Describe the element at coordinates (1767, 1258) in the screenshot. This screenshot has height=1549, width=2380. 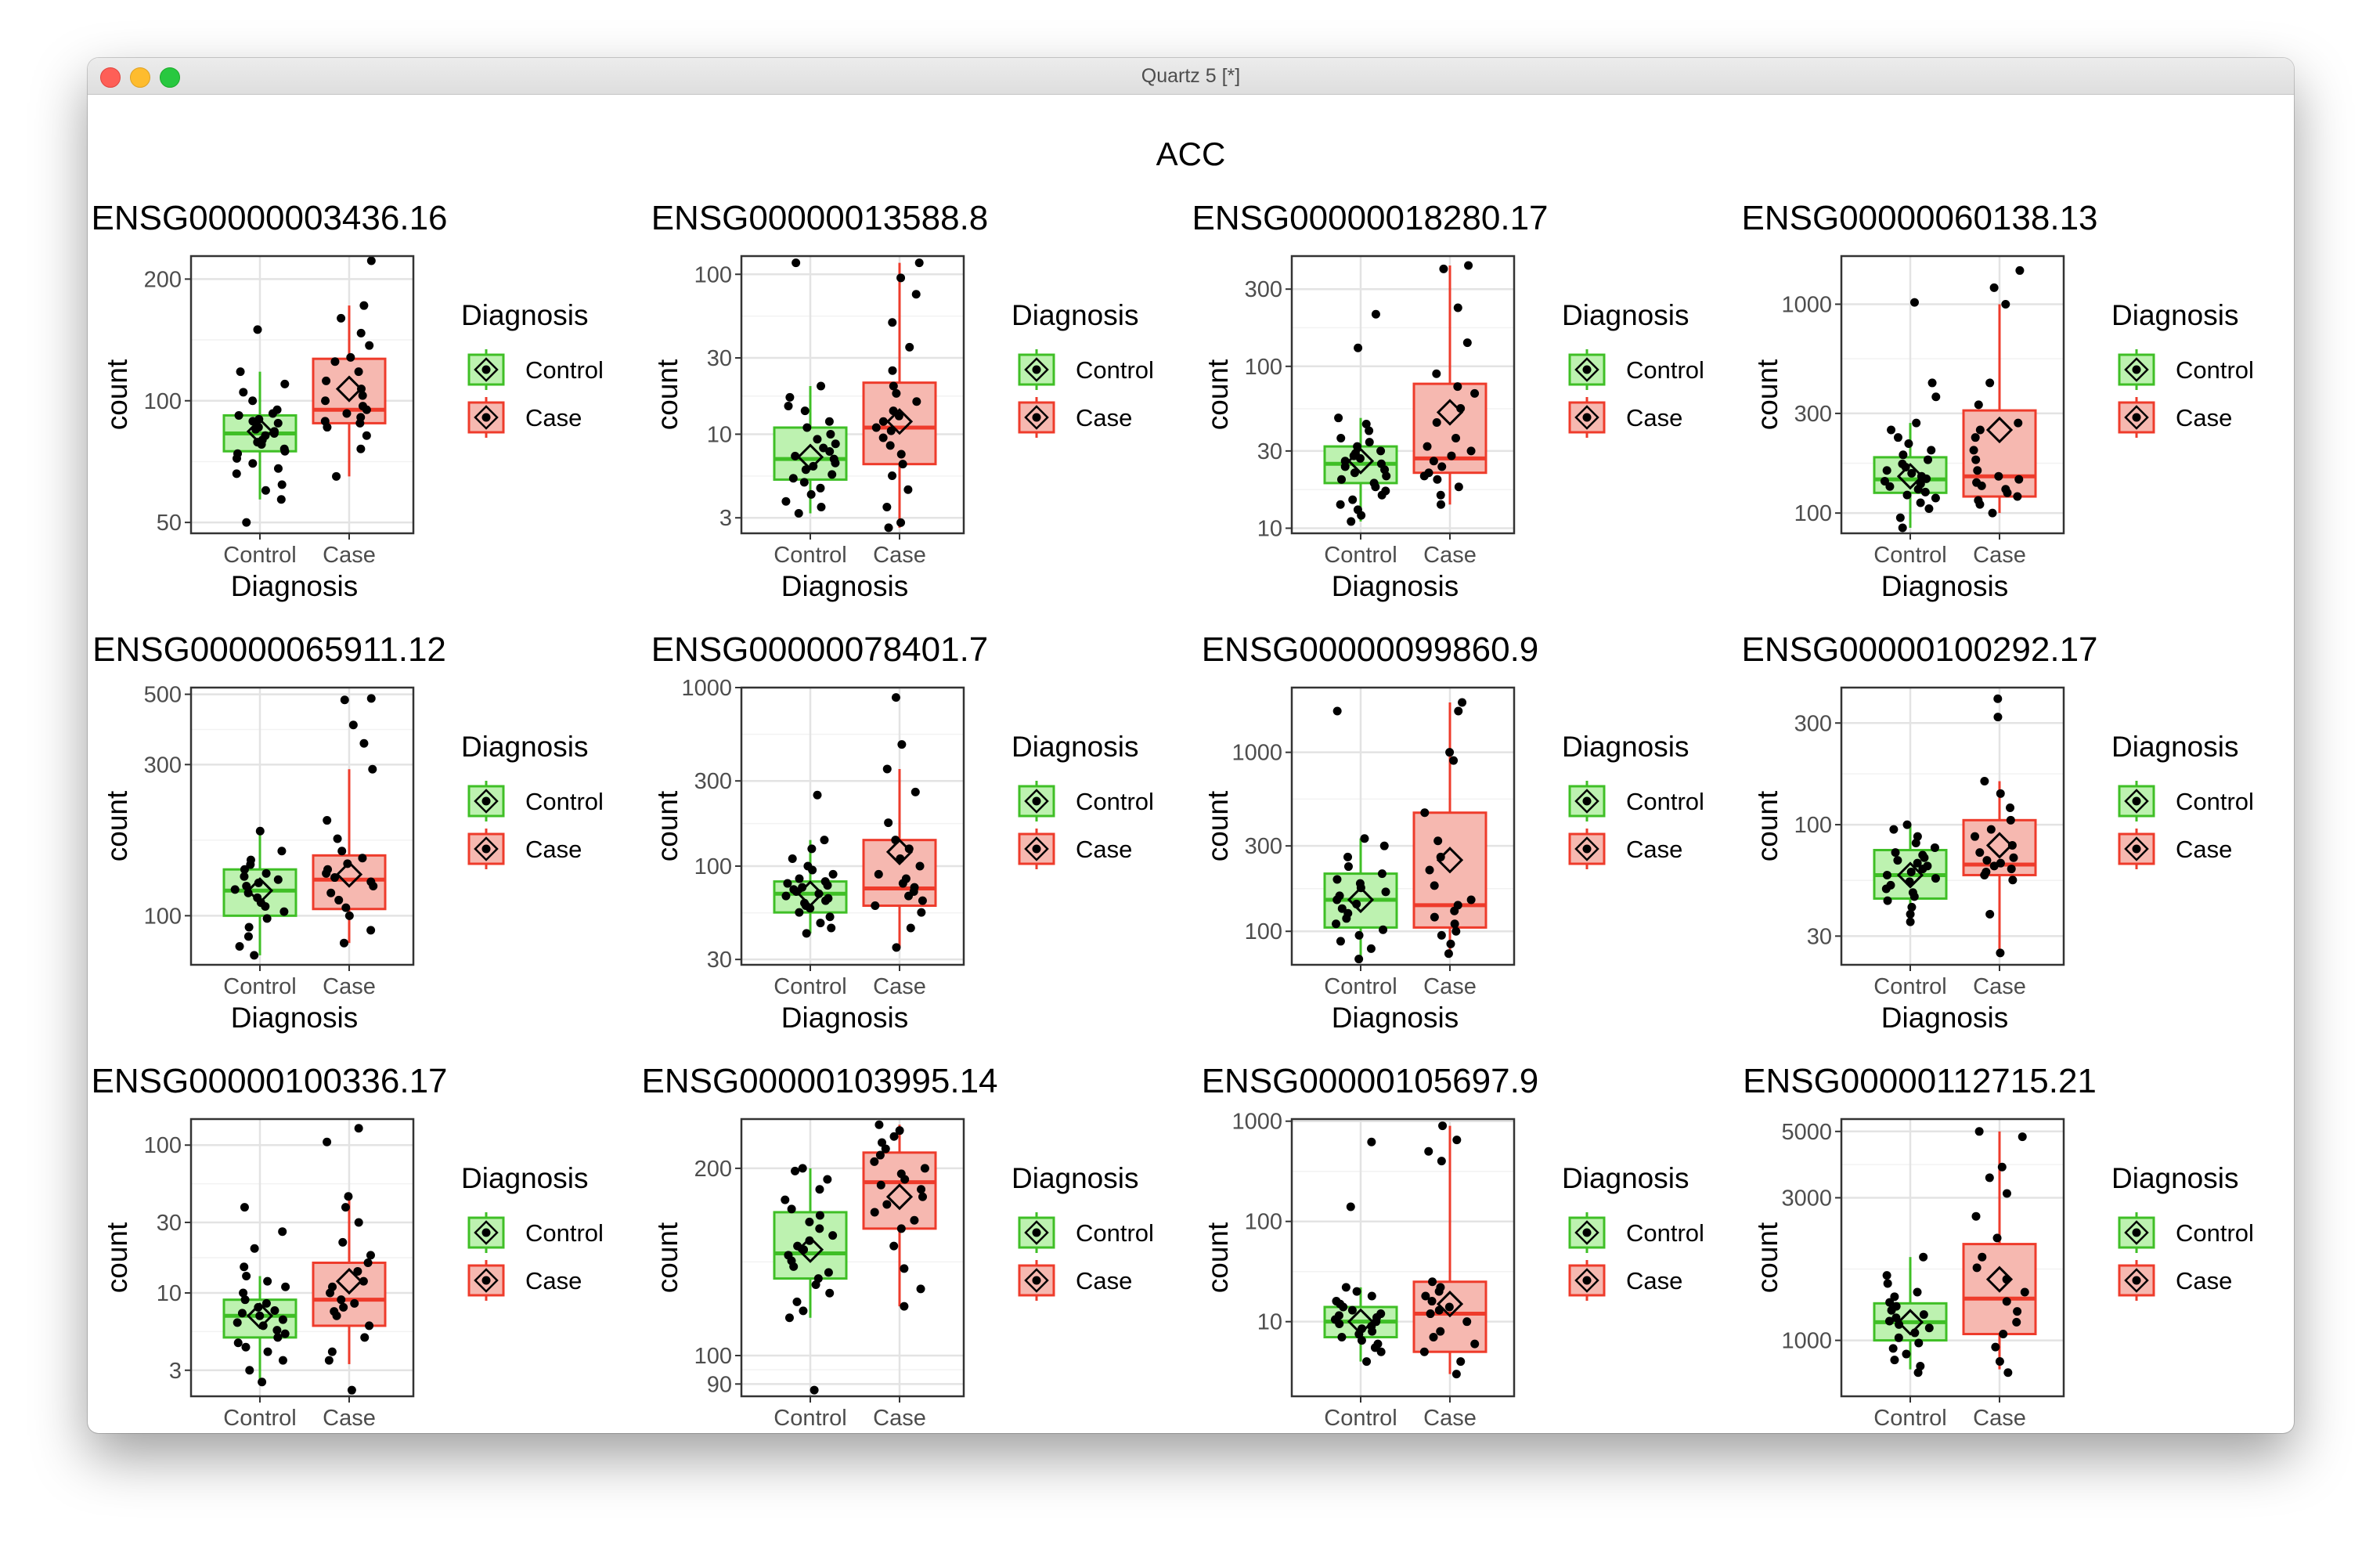
I see `y-axis-label: count` at that location.